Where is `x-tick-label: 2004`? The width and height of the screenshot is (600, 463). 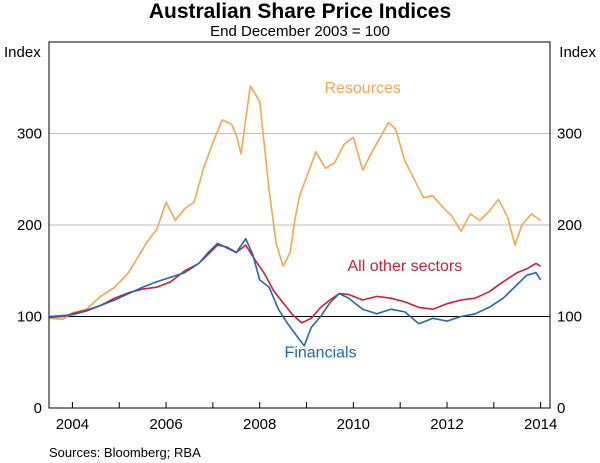
x-tick-label: 2004 is located at coordinates (72, 424).